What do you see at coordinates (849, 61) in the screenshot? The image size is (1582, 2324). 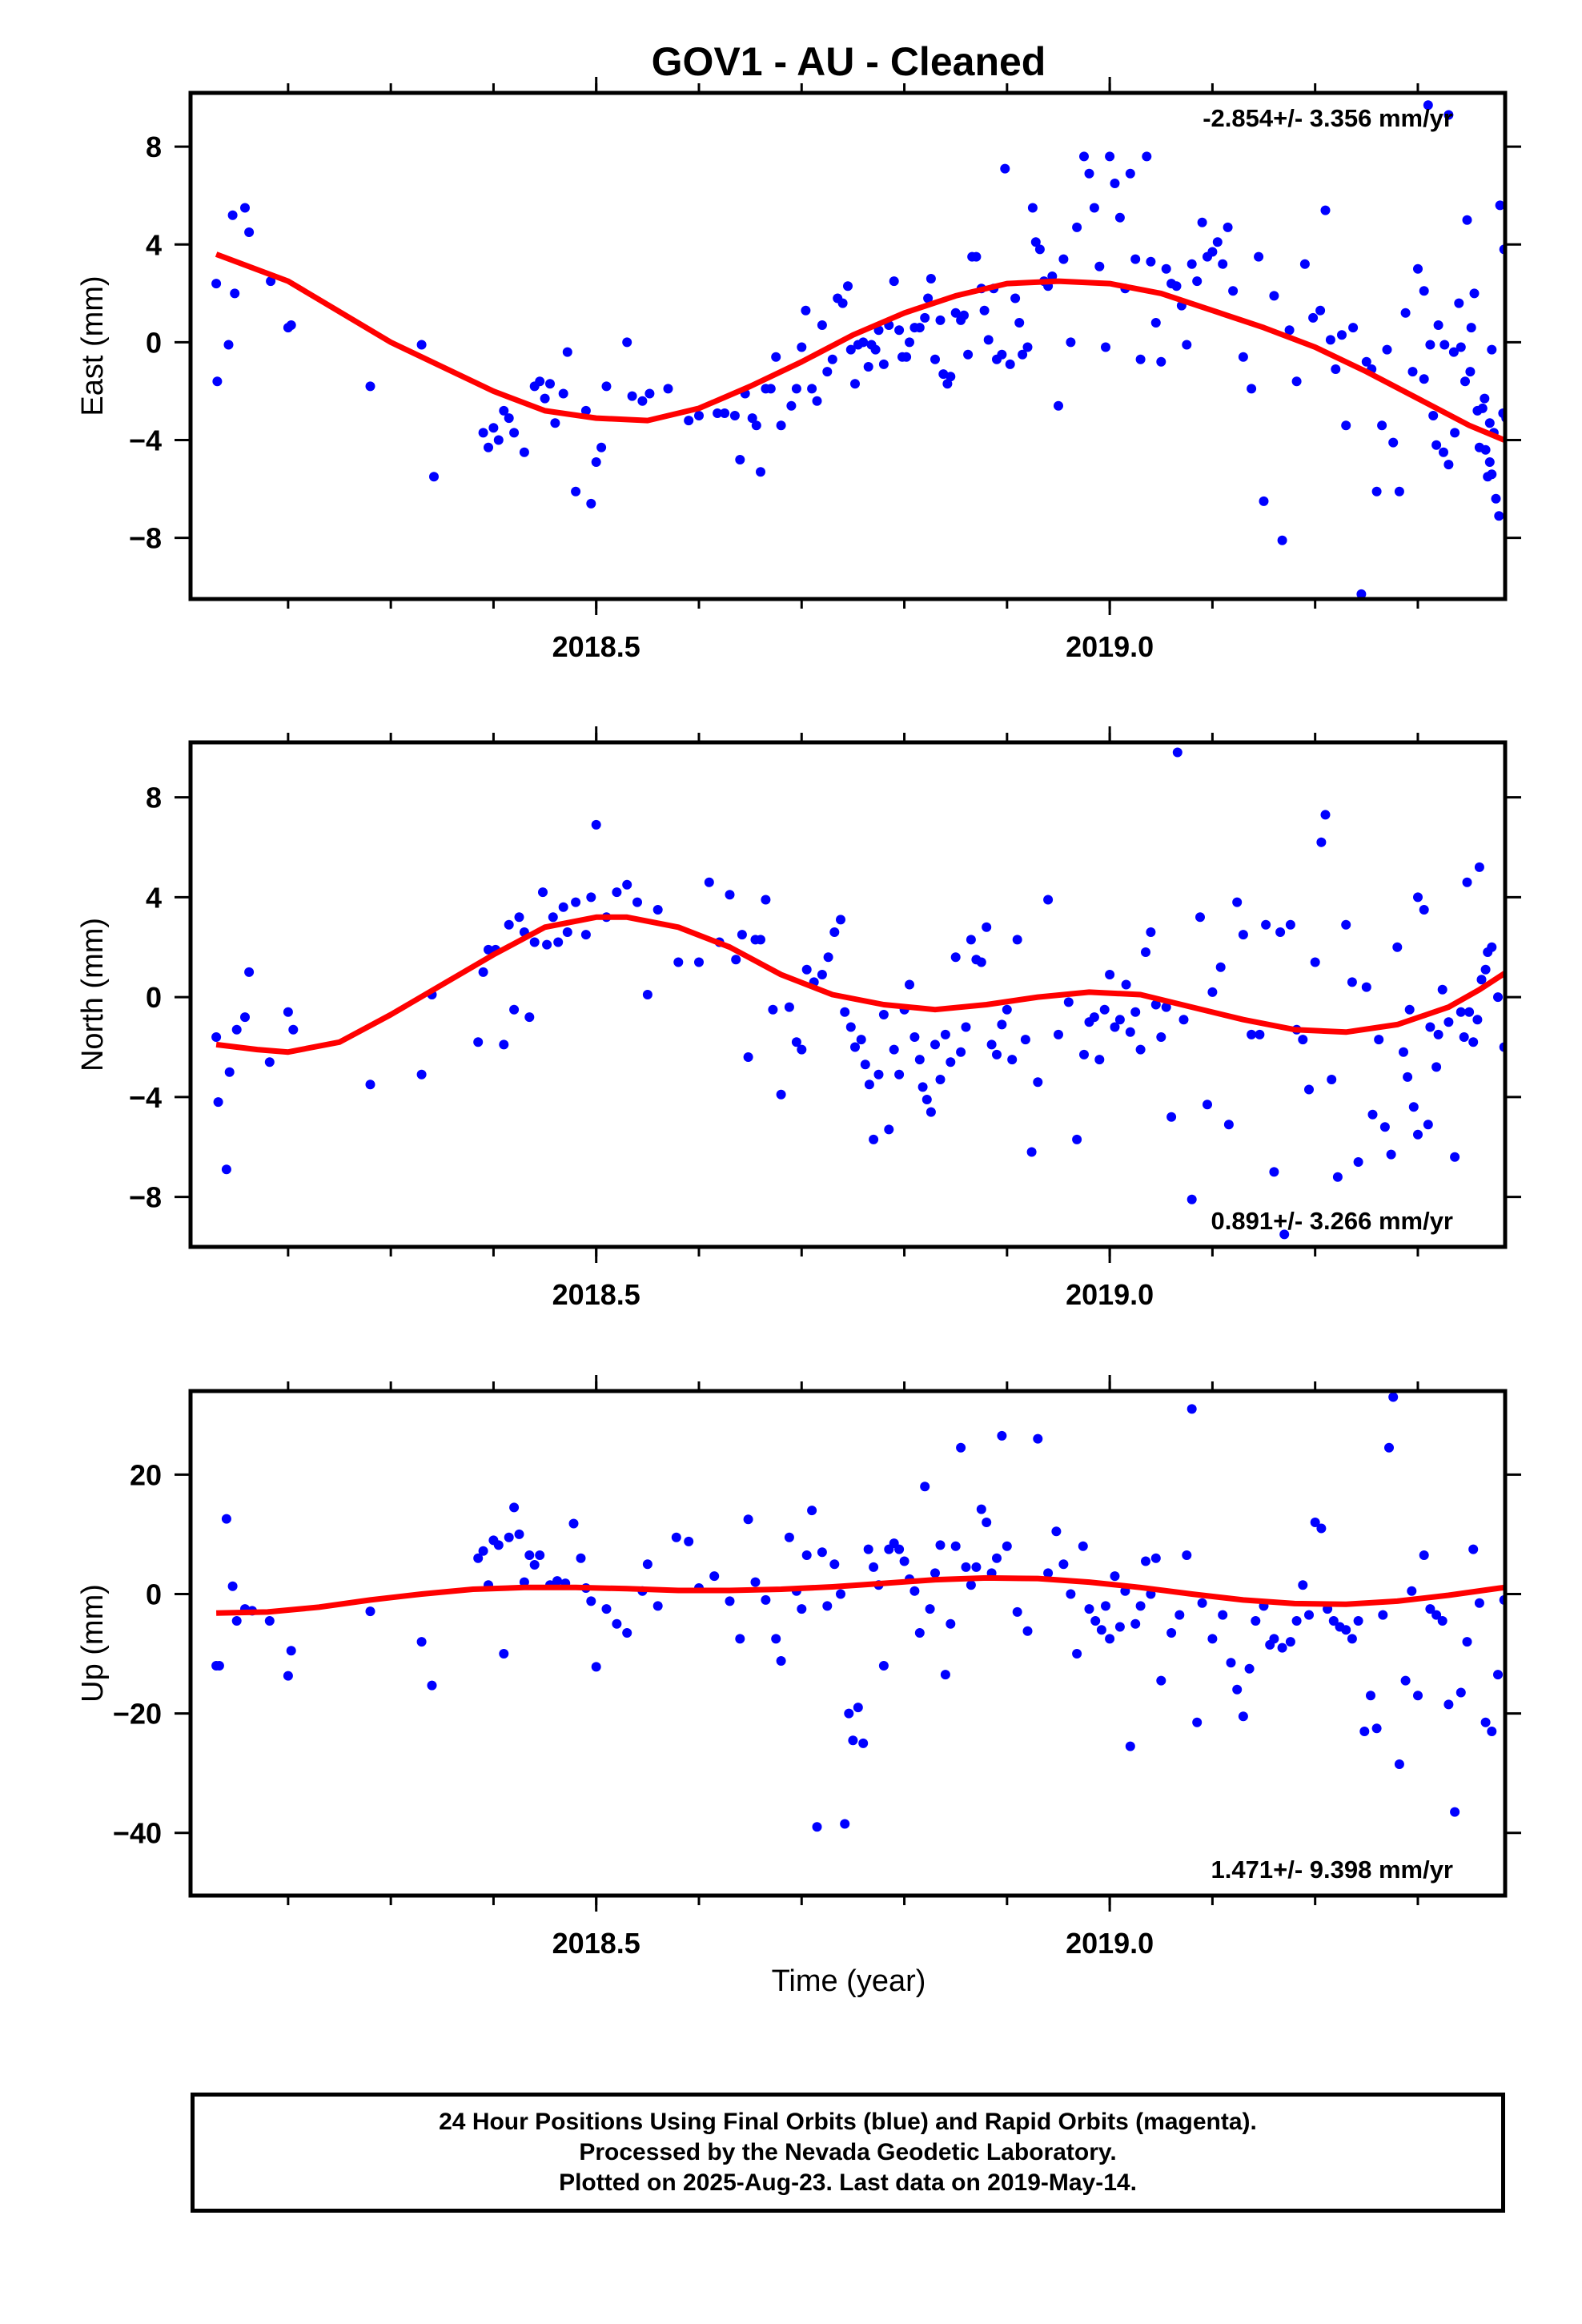 I see `chart-title: GOV1 - AU - Cleaned` at bounding box center [849, 61].